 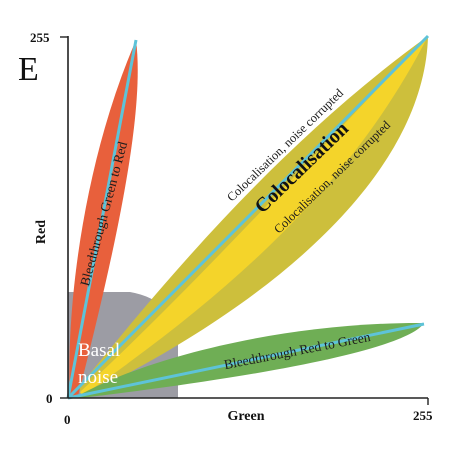 What do you see at coordinates (102, 219) in the screenshot?
I see `trend-line-green-to-red` at bounding box center [102, 219].